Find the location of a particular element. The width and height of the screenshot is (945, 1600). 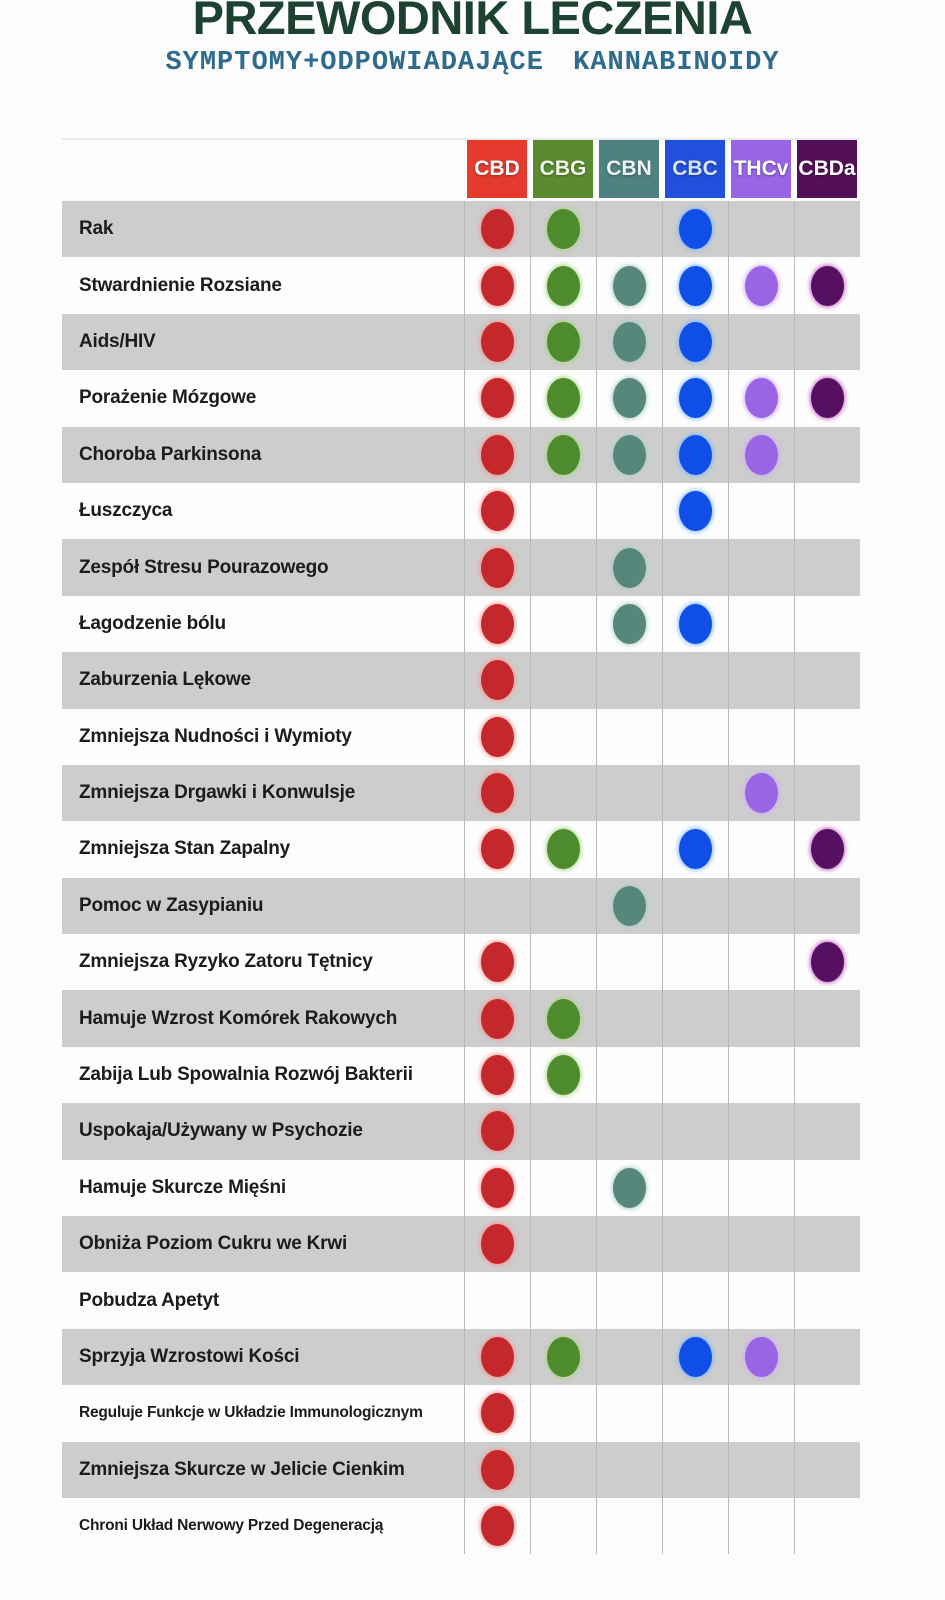

table-row: Pobudza Apetyt is located at coordinates (461, 1300).